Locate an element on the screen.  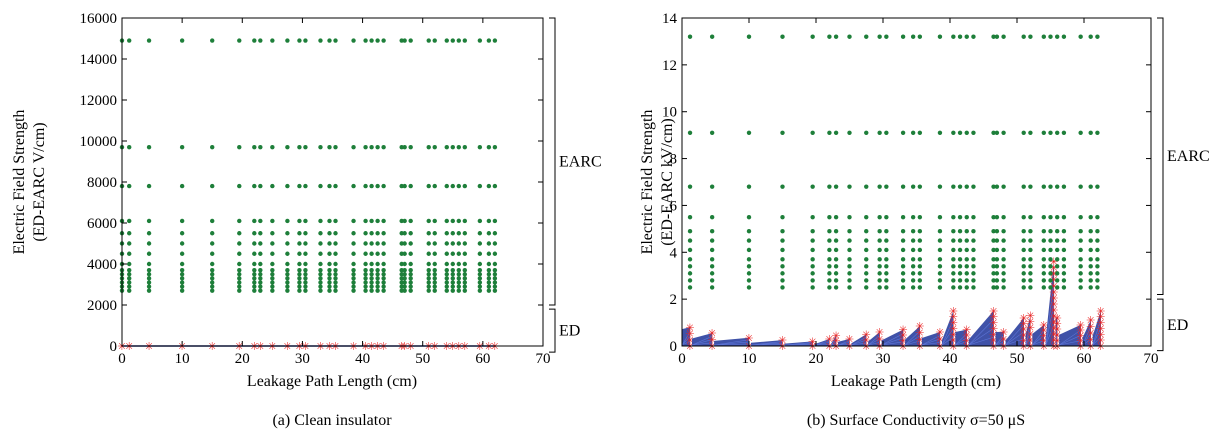
ed-band-segment is located at coordinates (1070, 335).